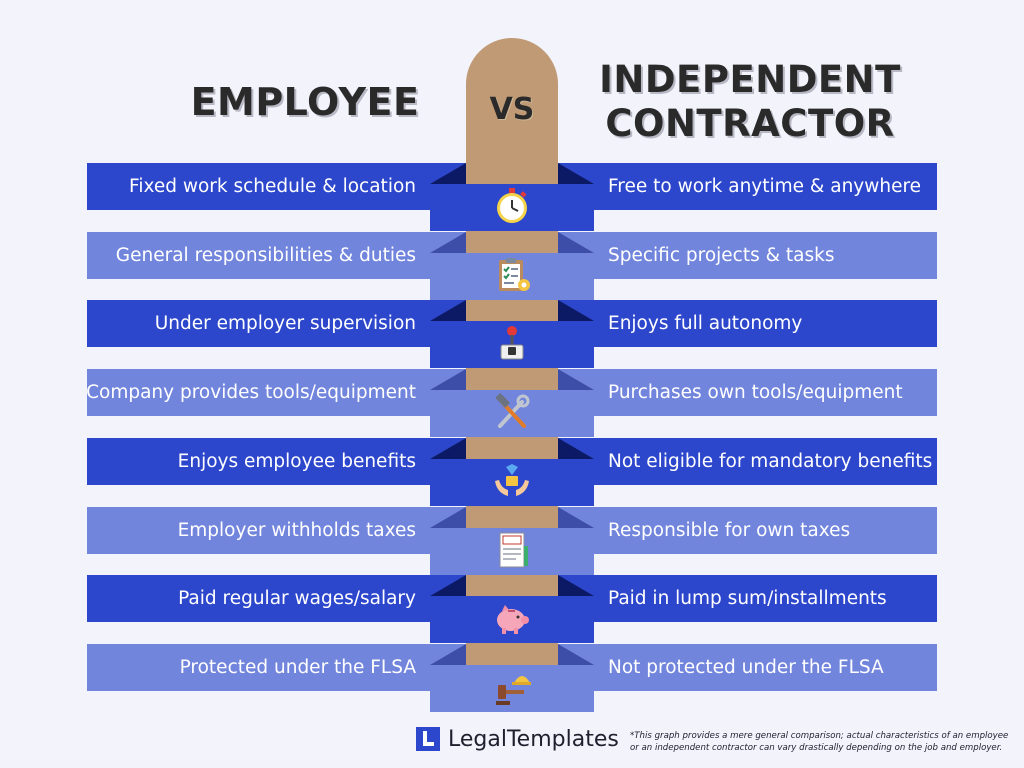 The image size is (1024, 768). I want to click on hands-gift-icon, so click(512, 480).